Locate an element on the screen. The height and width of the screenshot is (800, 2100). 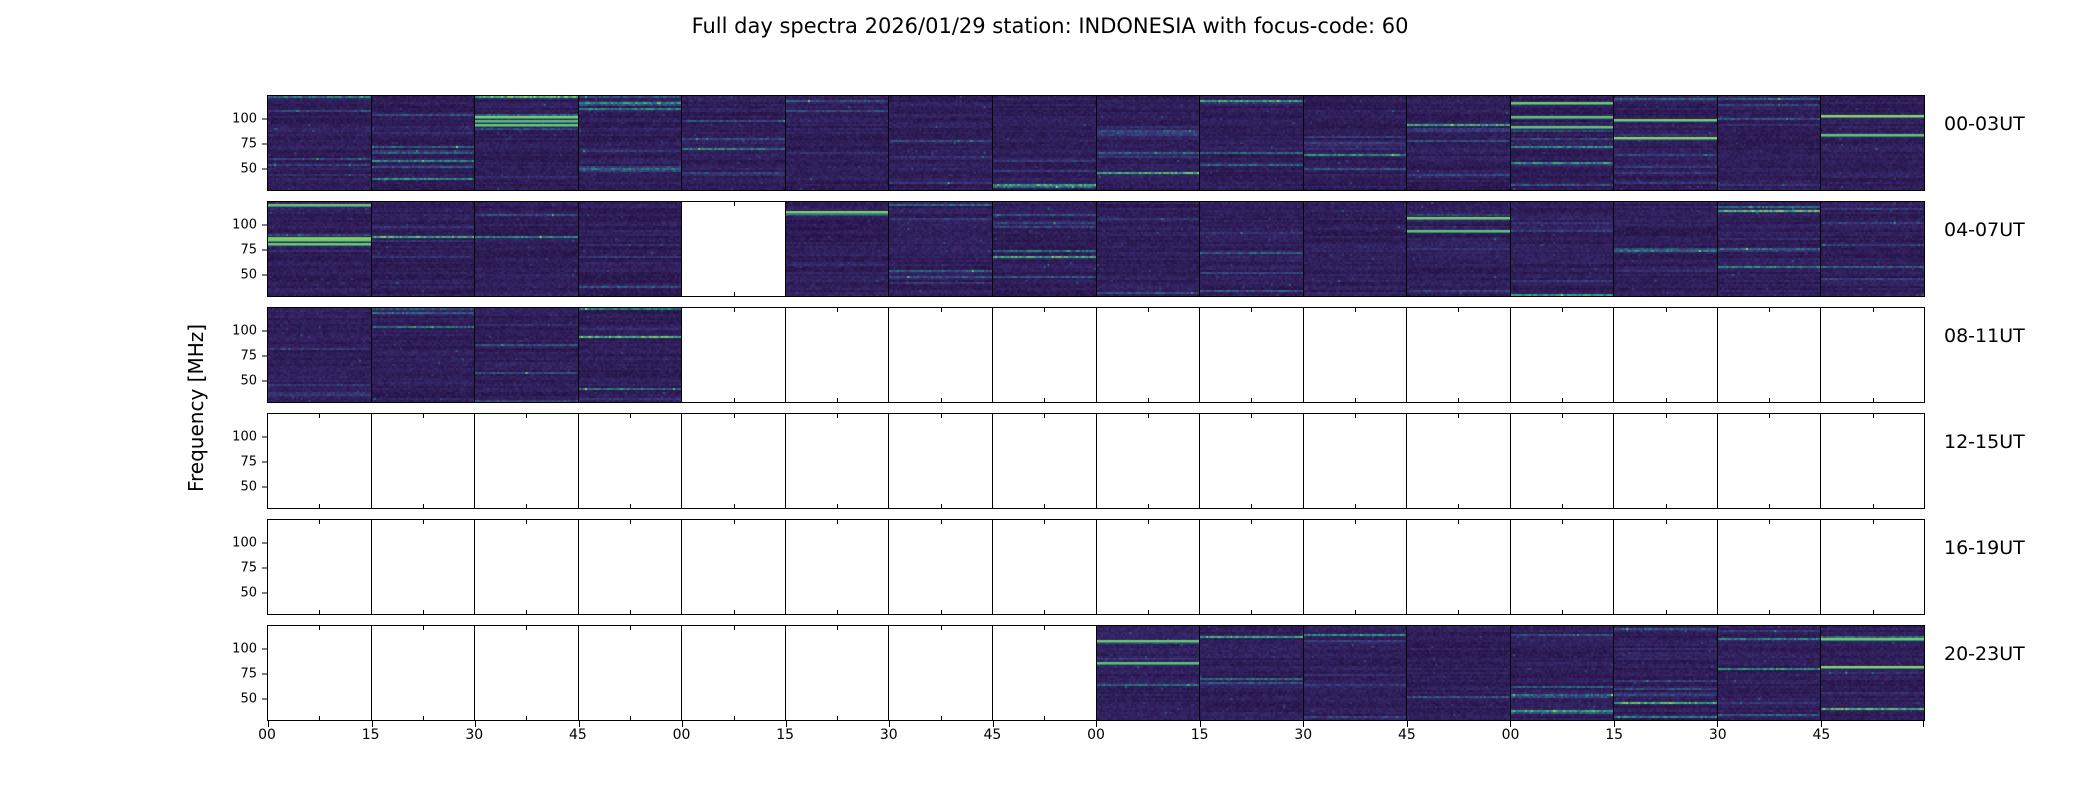
x-axis-labels: 00 15 30 45 00 15 30 45 00 15 30 45 00 15 30 45 is located at coordinates (1091, 737).